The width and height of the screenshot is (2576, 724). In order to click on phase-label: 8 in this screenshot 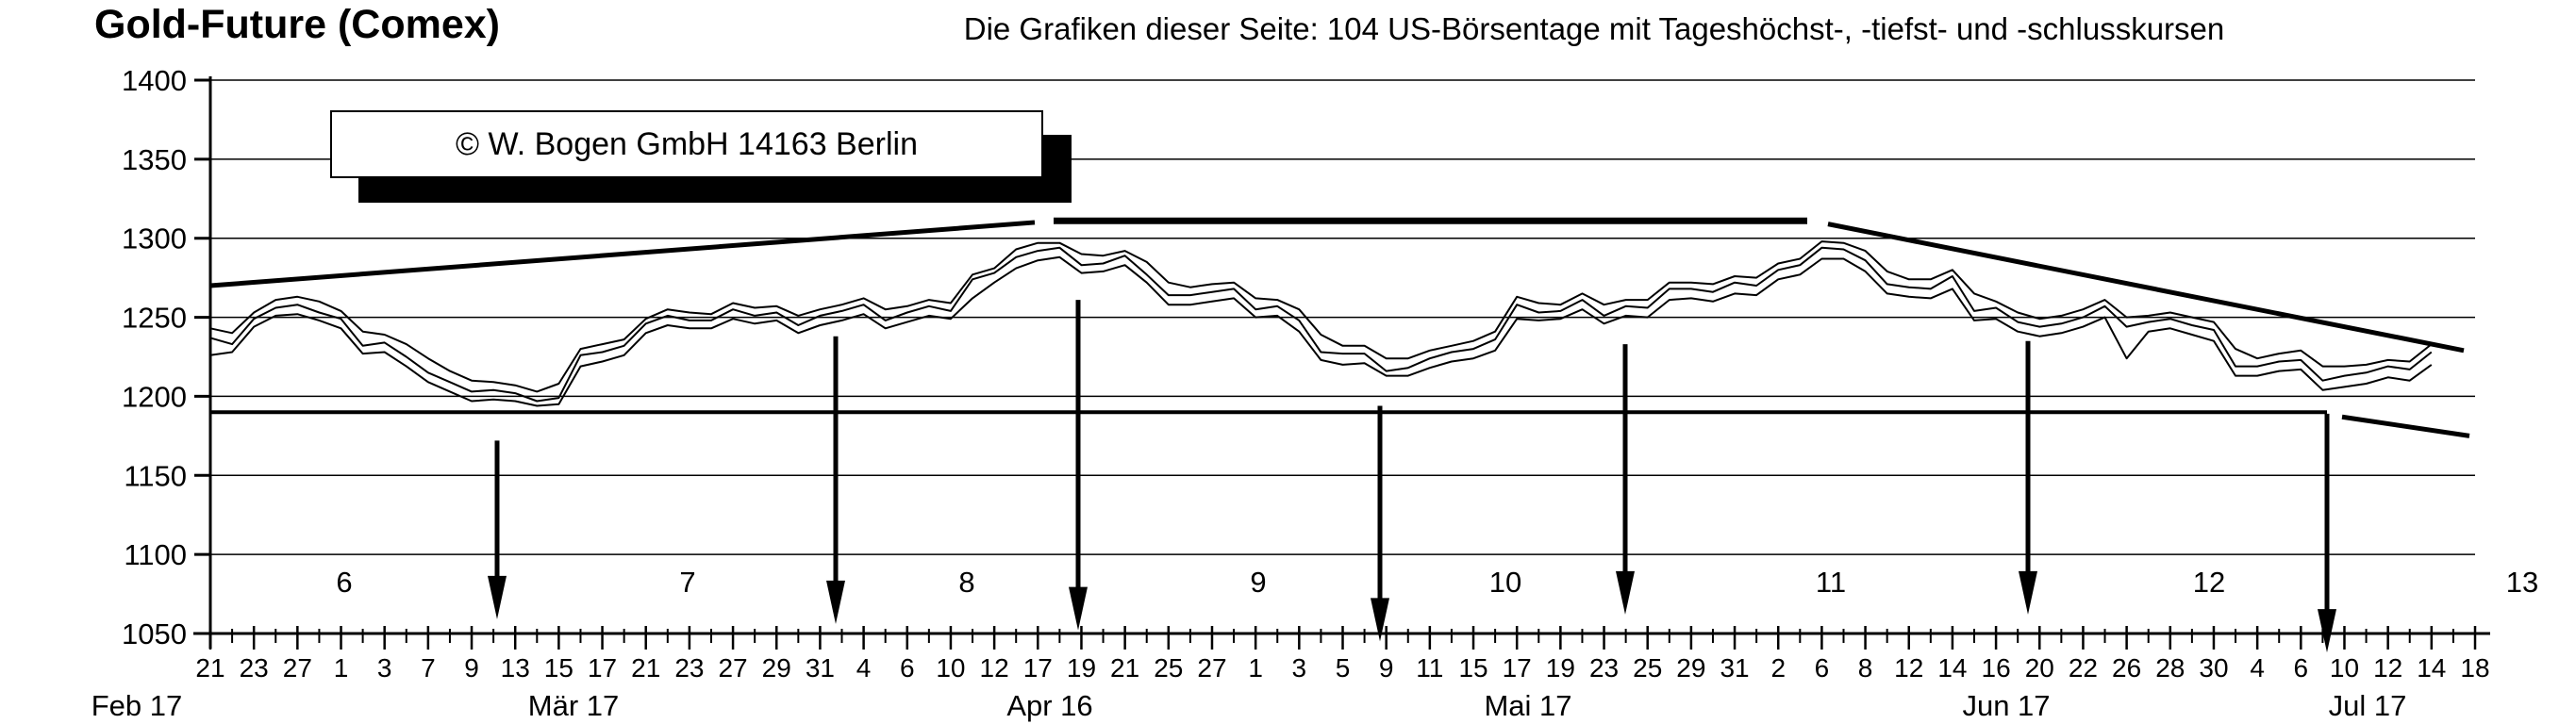, I will do `click(966, 582)`.